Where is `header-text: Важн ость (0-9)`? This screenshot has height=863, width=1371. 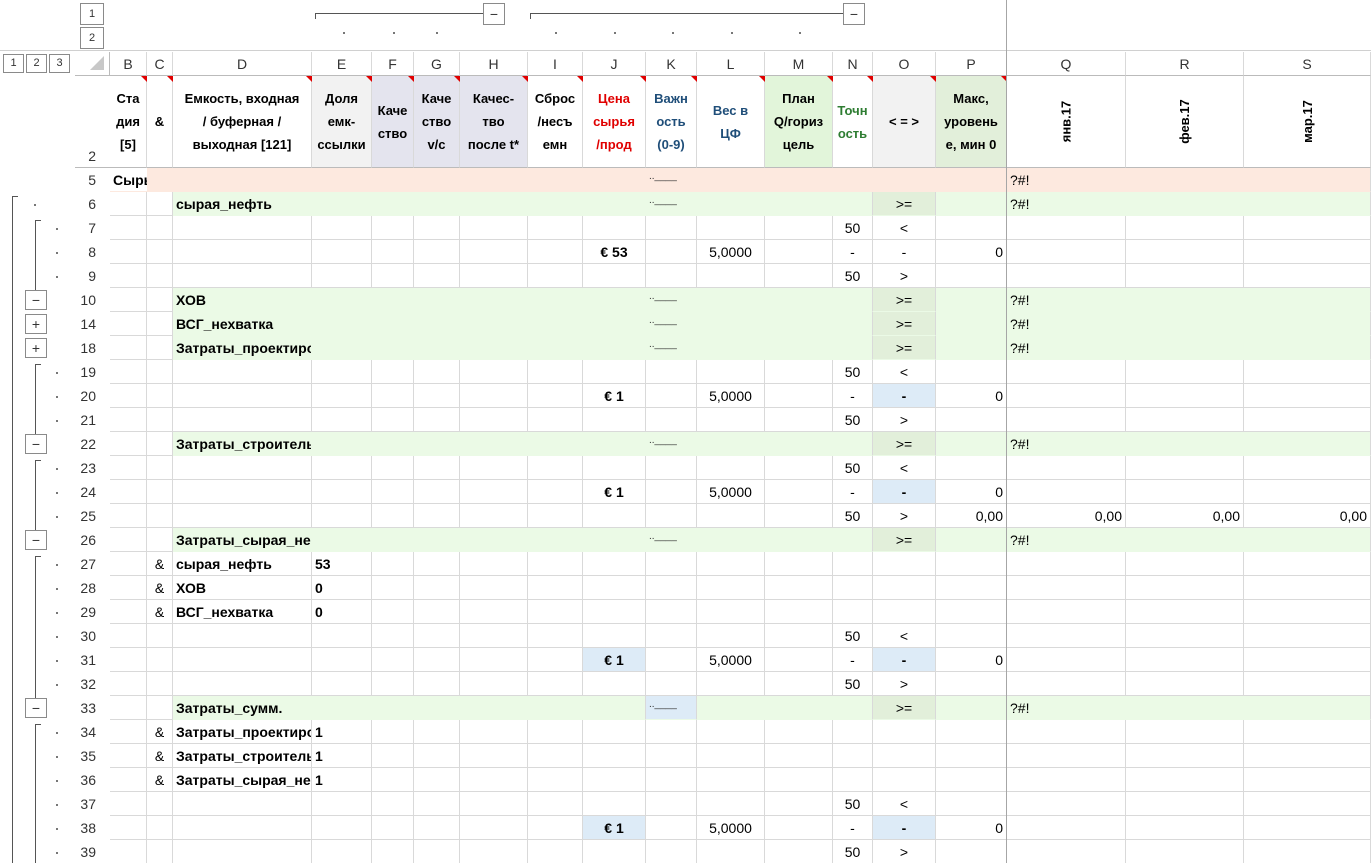
header-text: Важн ость (0-9) is located at coordinates (671, 121).